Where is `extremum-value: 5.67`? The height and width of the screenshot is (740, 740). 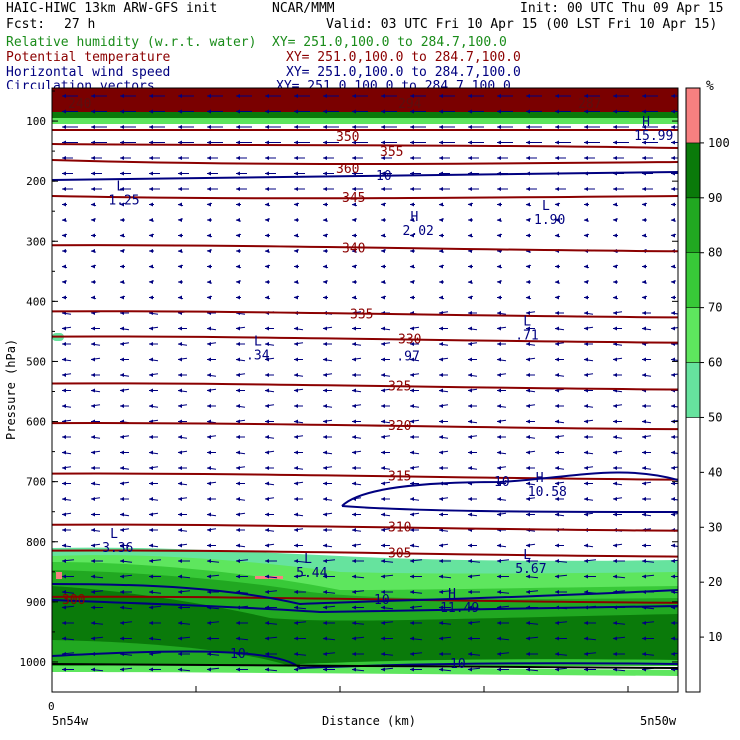 extremum-value: 5.67 is located at coordinates (530, 569).